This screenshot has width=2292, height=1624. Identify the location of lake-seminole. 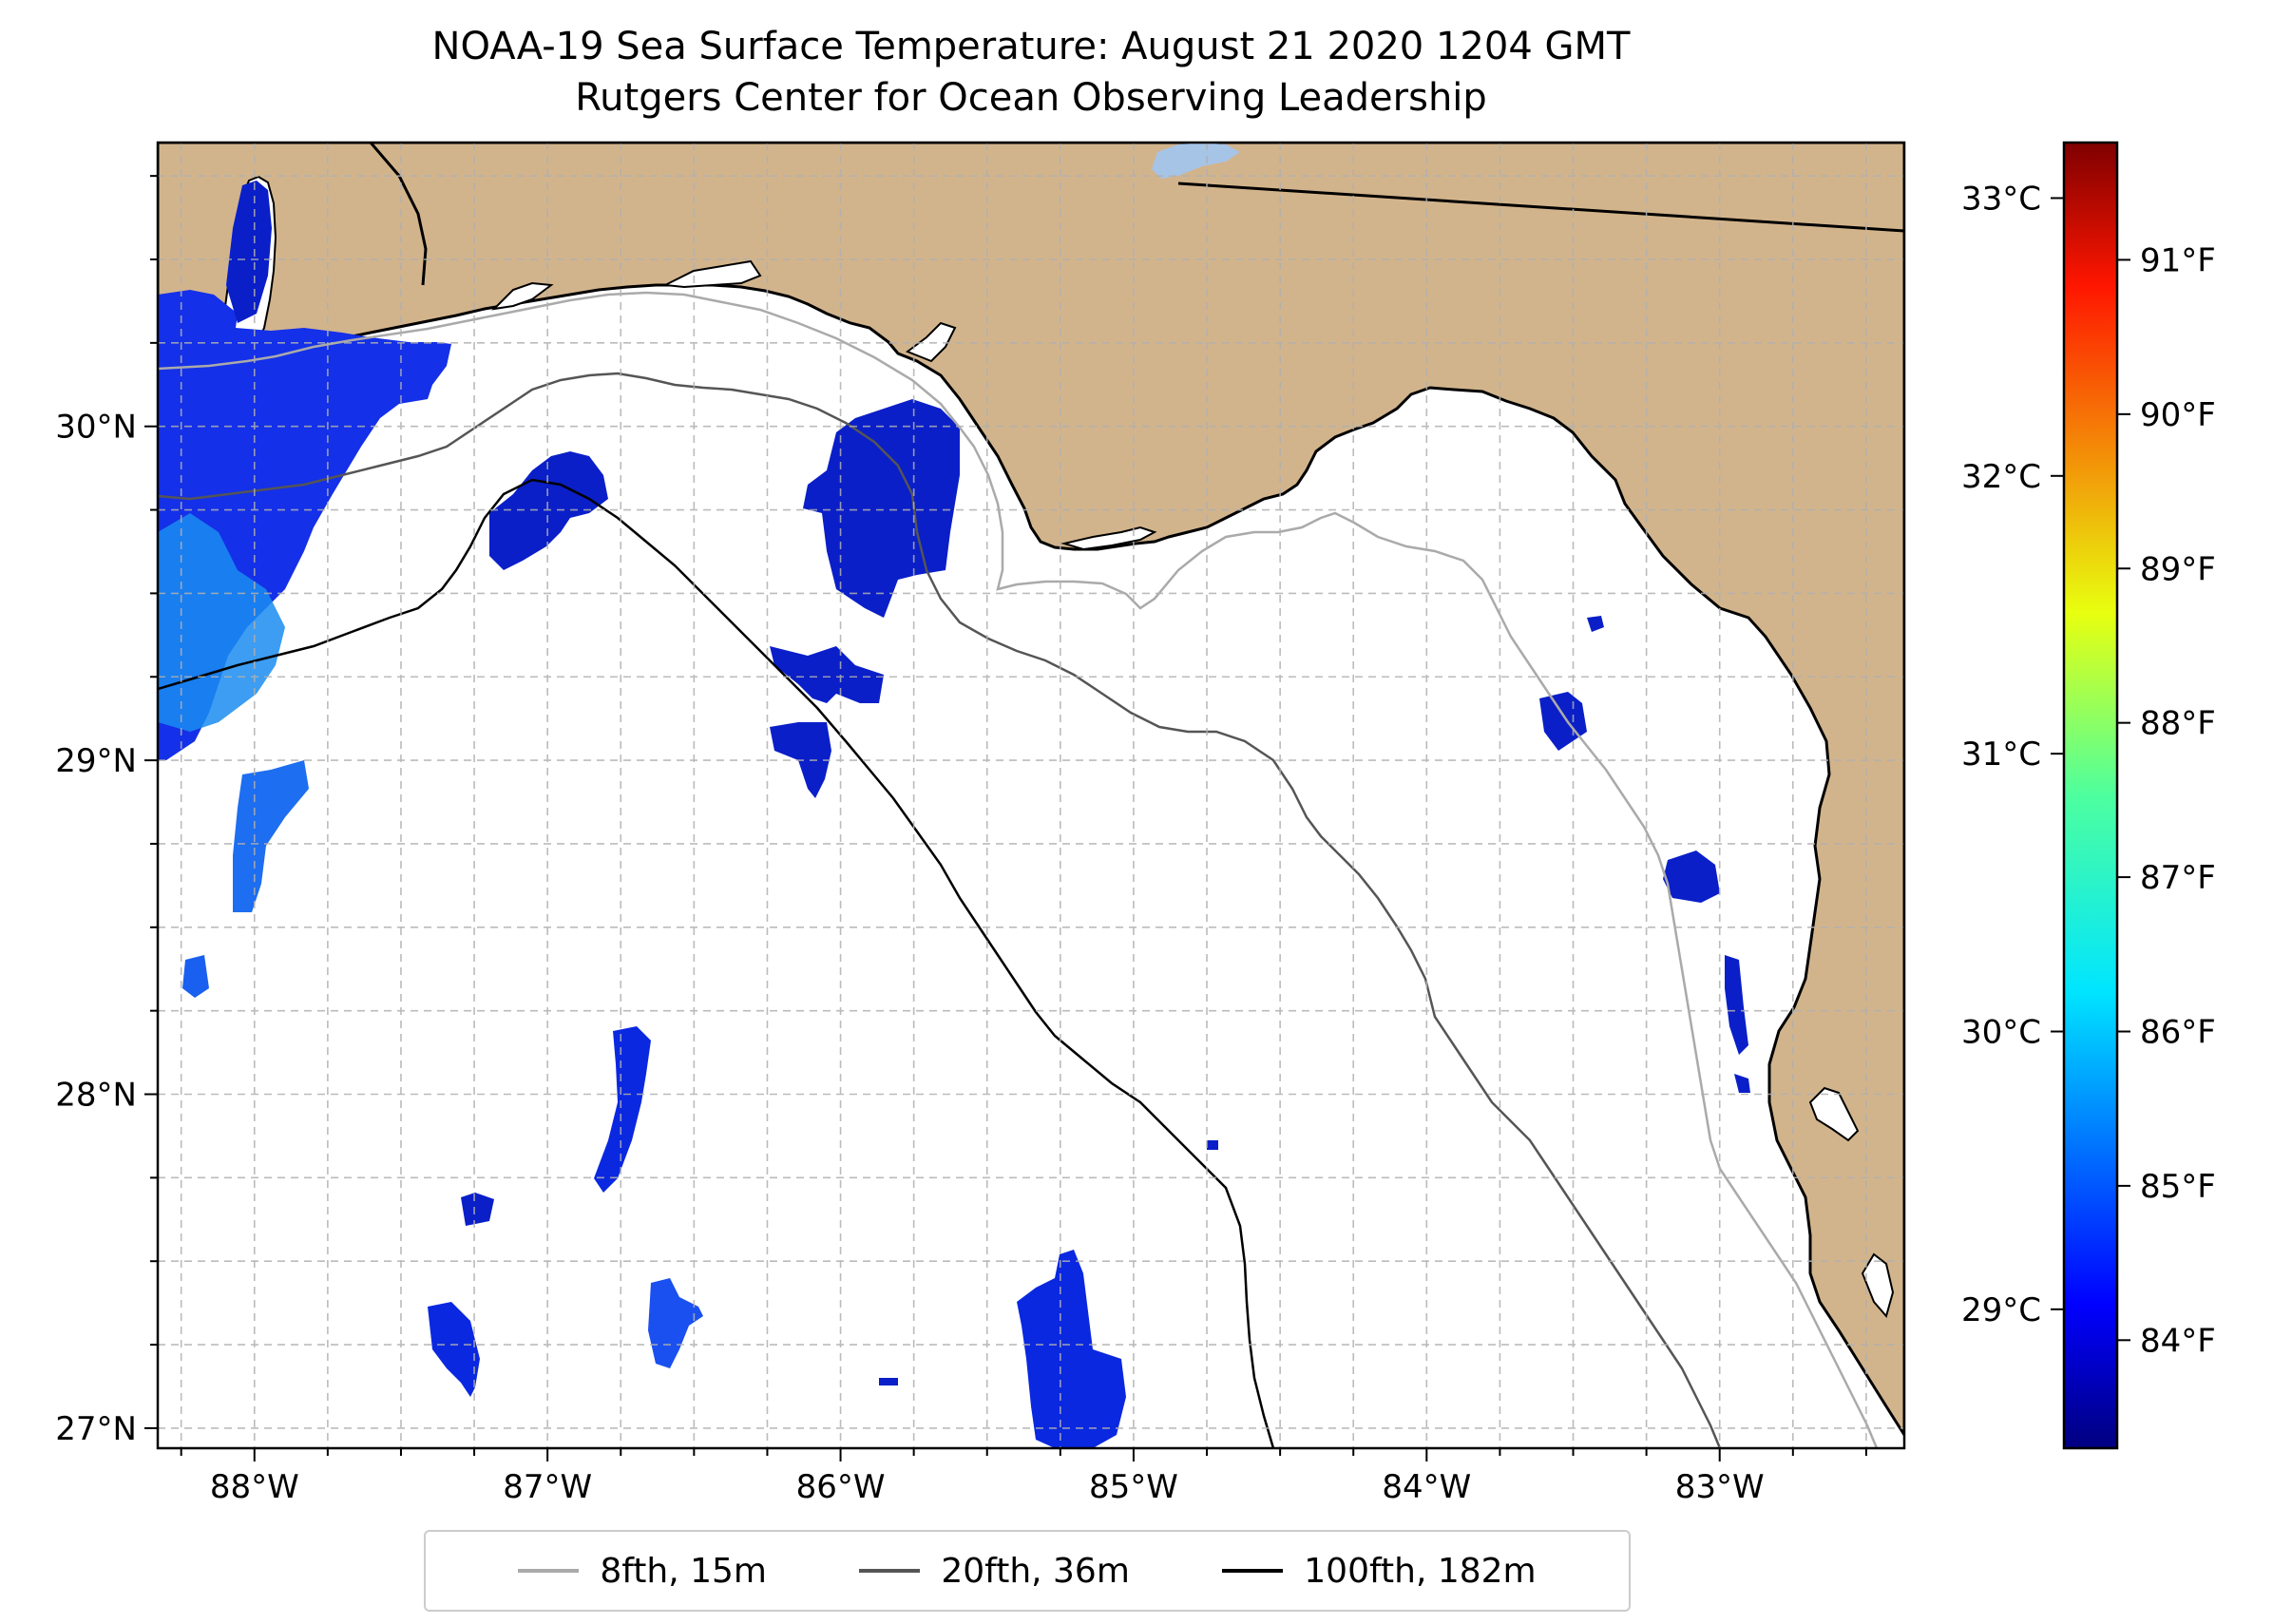
(1196, 161).